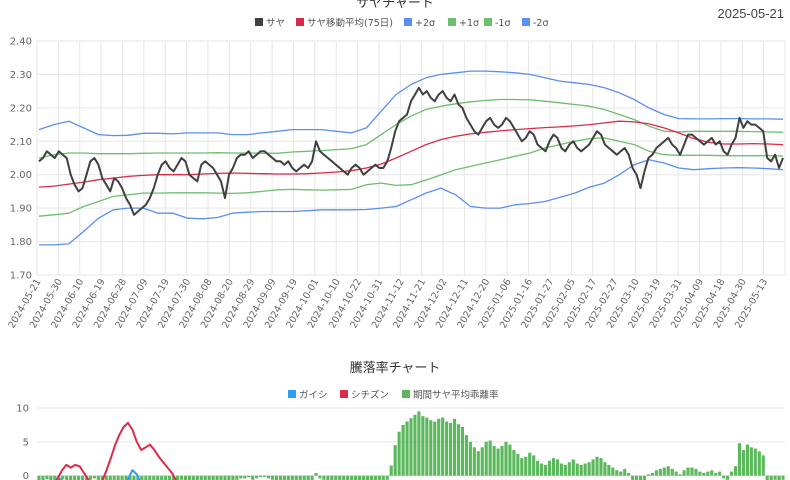  What do you see at coordinates (469, 23) in the screenshot?
I see `legend-label: +1σ` at bounding box center [469, 23].